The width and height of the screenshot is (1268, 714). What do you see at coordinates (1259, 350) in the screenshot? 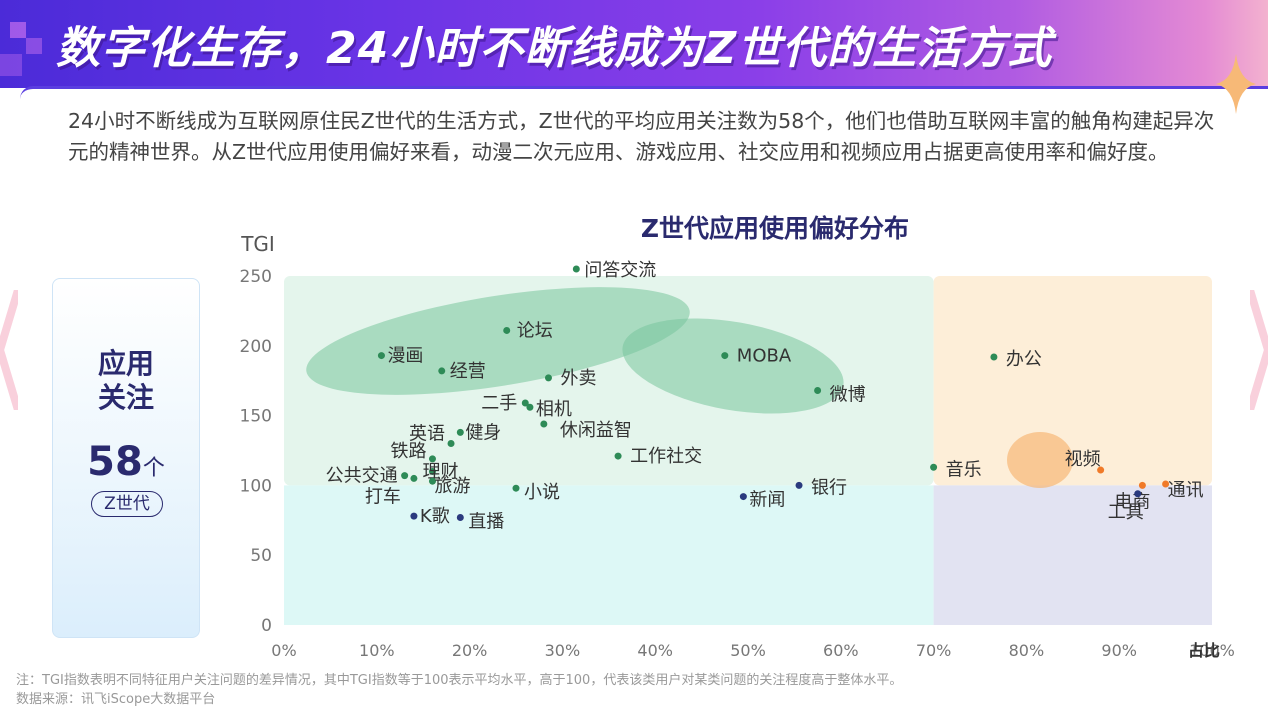
I see `decor-chevron-right` at bounding box center [1259, 350].